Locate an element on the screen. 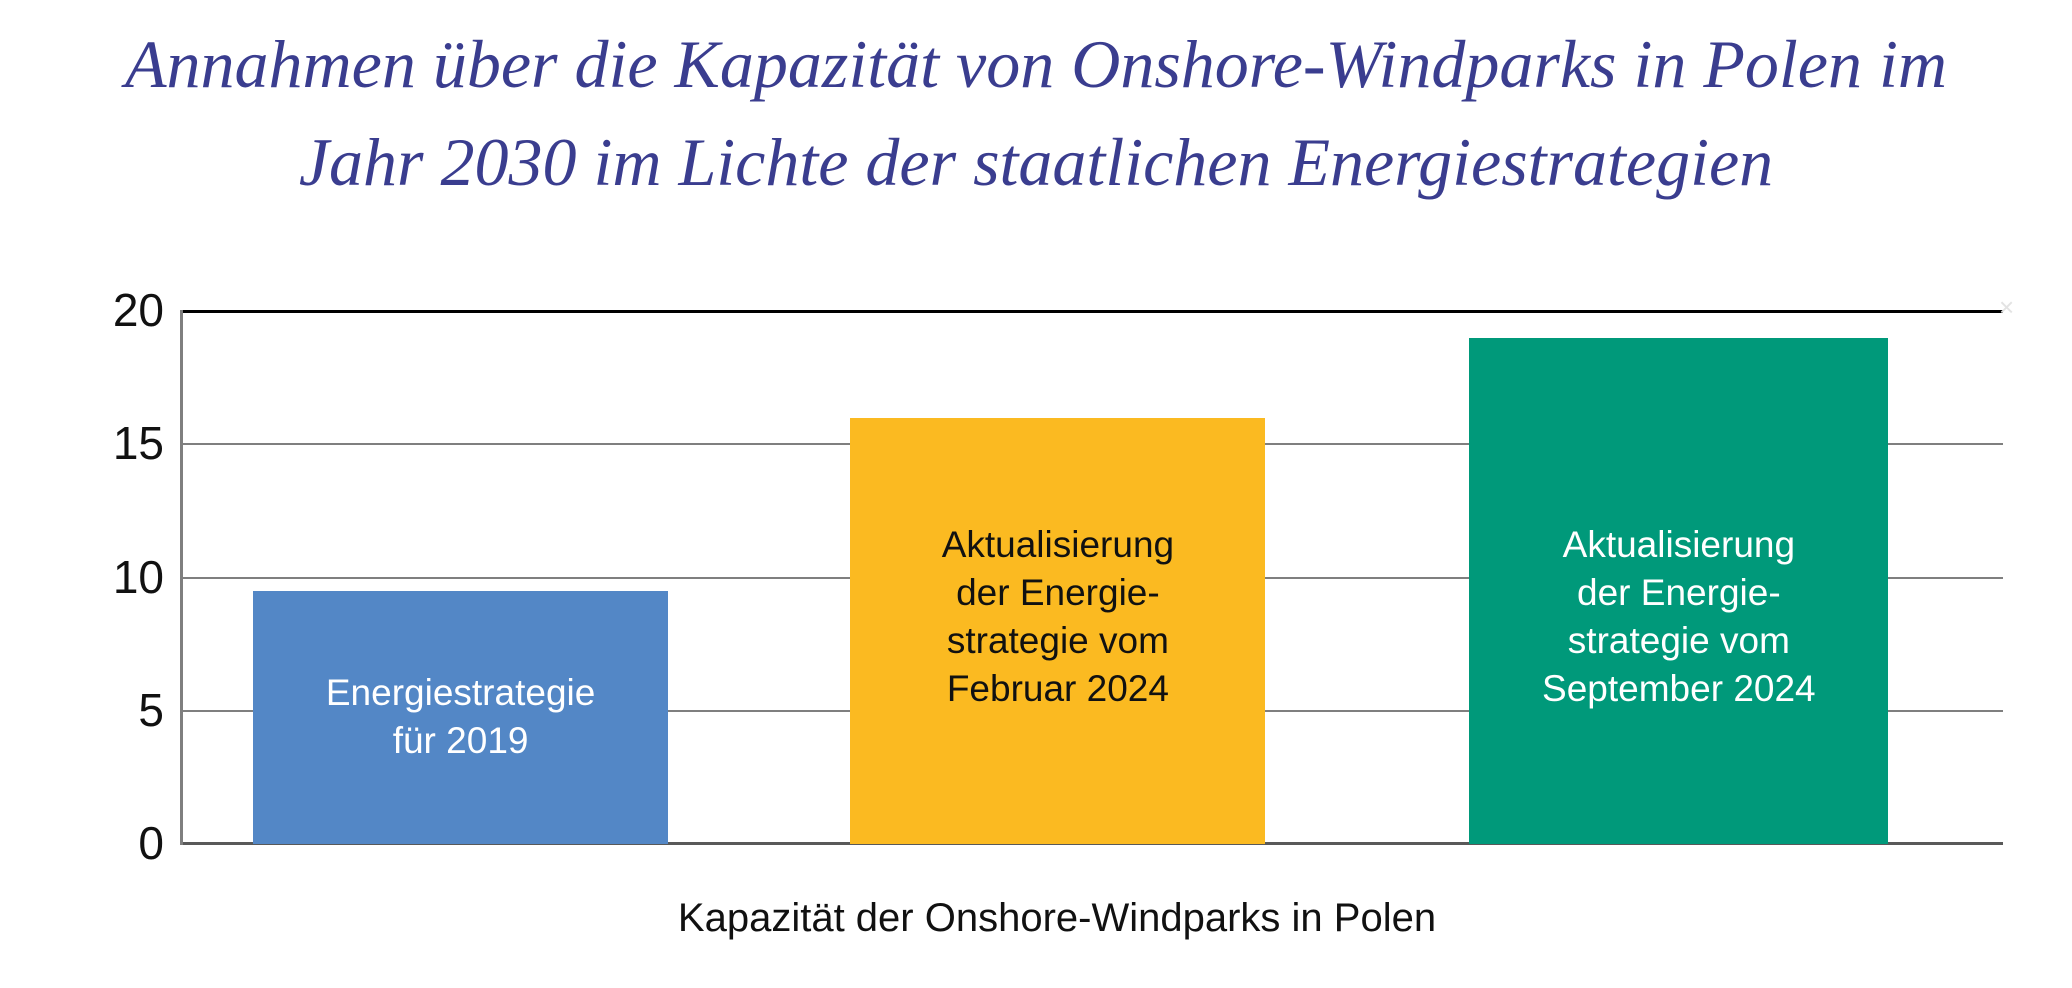  bar-label-line: Februar 2024 is located at coordinates (1057, 688).